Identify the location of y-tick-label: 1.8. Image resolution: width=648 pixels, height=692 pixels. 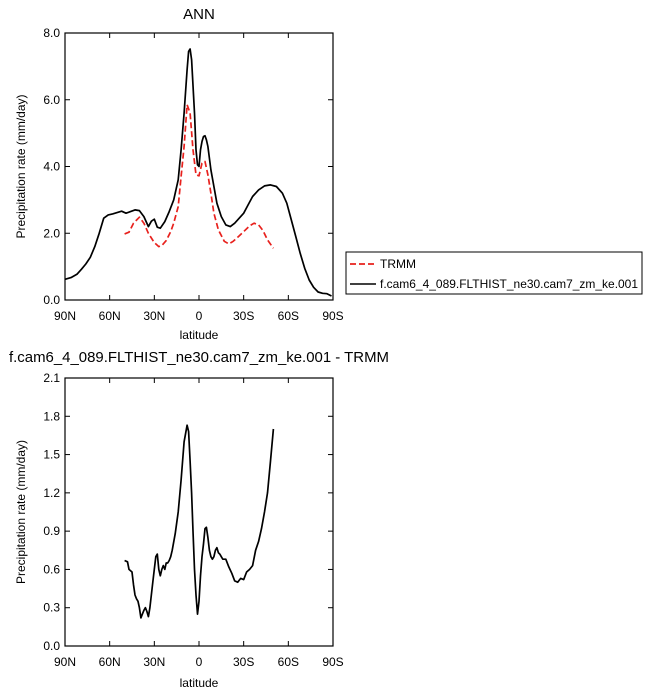
(51, 416).